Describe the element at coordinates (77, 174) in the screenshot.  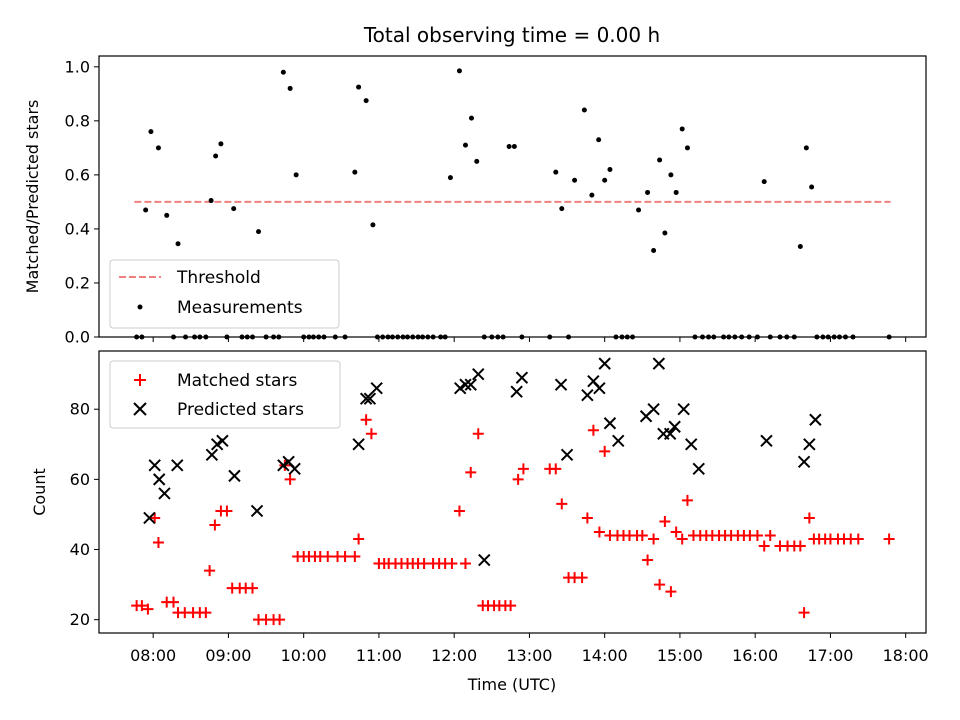
I see `ratio-ytick-label: 0.6` at that location.